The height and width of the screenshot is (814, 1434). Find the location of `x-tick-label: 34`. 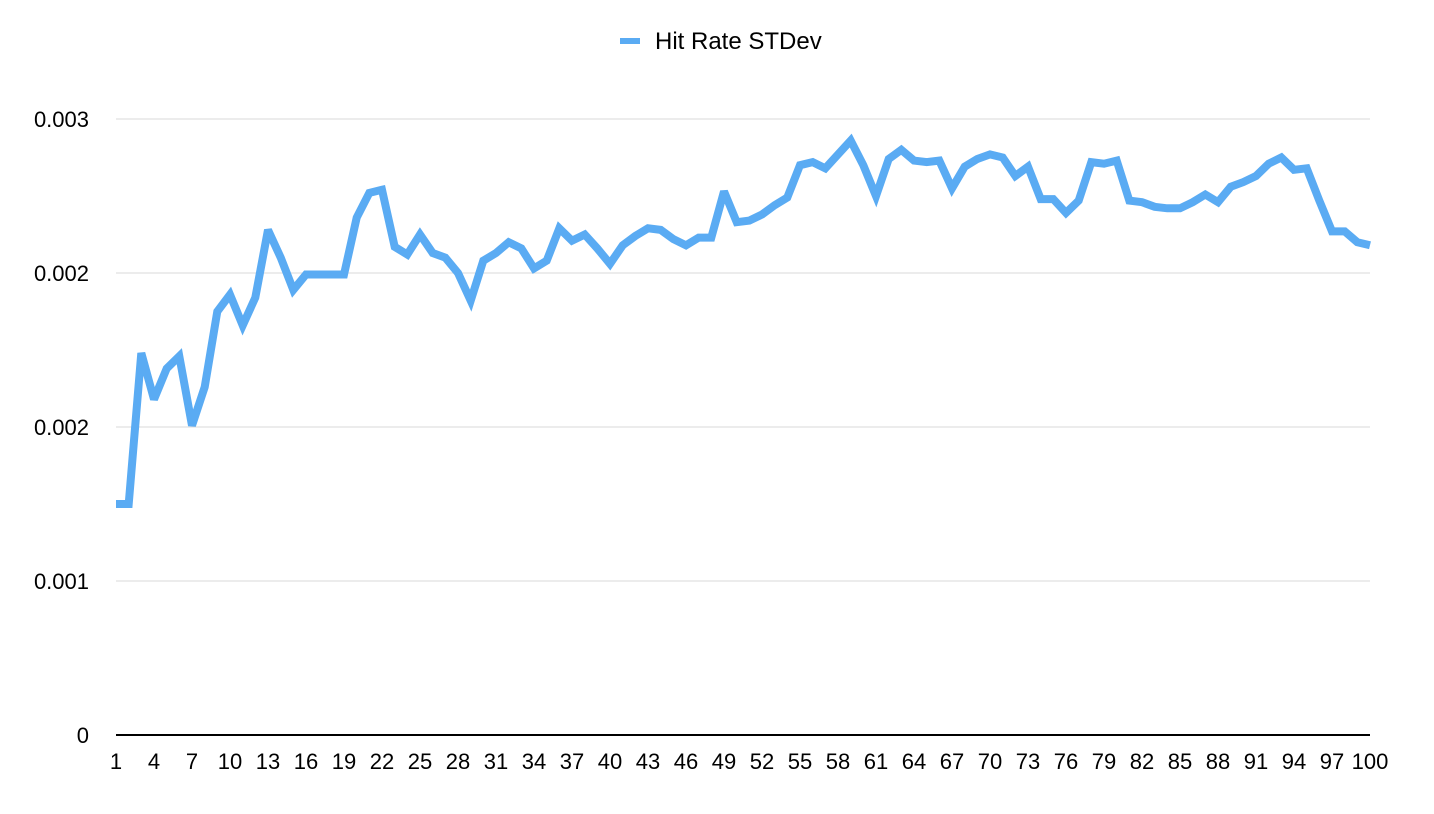

x-tick-label: 34 is located at coordinates (534, 761).